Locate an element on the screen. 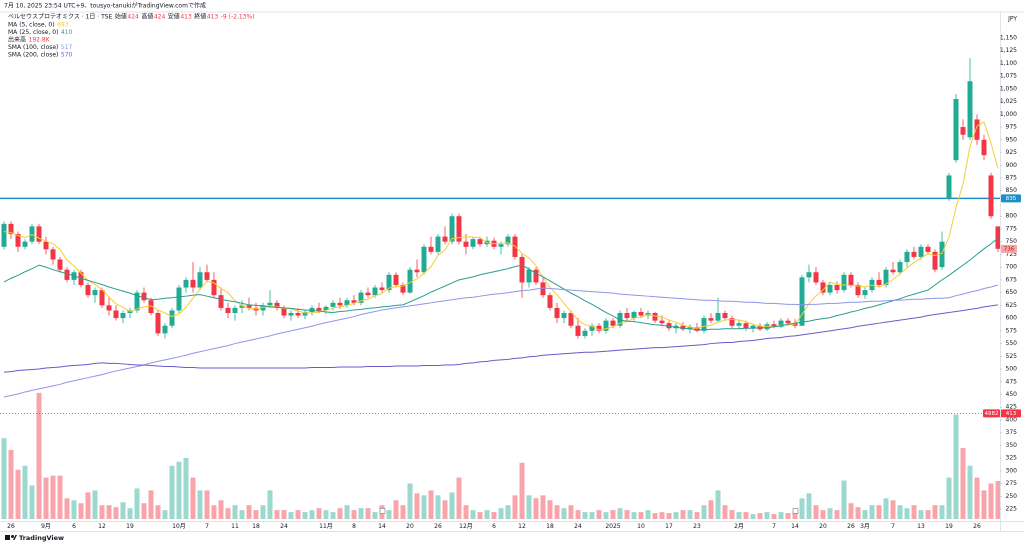  y-tick-label: 600 is located at coordinates (1012, 318).